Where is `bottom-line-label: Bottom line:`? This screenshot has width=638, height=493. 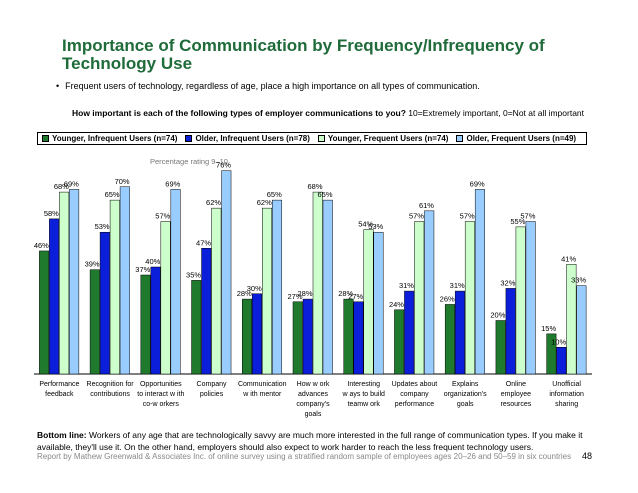 bottom-line-label: Bottom line: is located at coordinates (62, 435).